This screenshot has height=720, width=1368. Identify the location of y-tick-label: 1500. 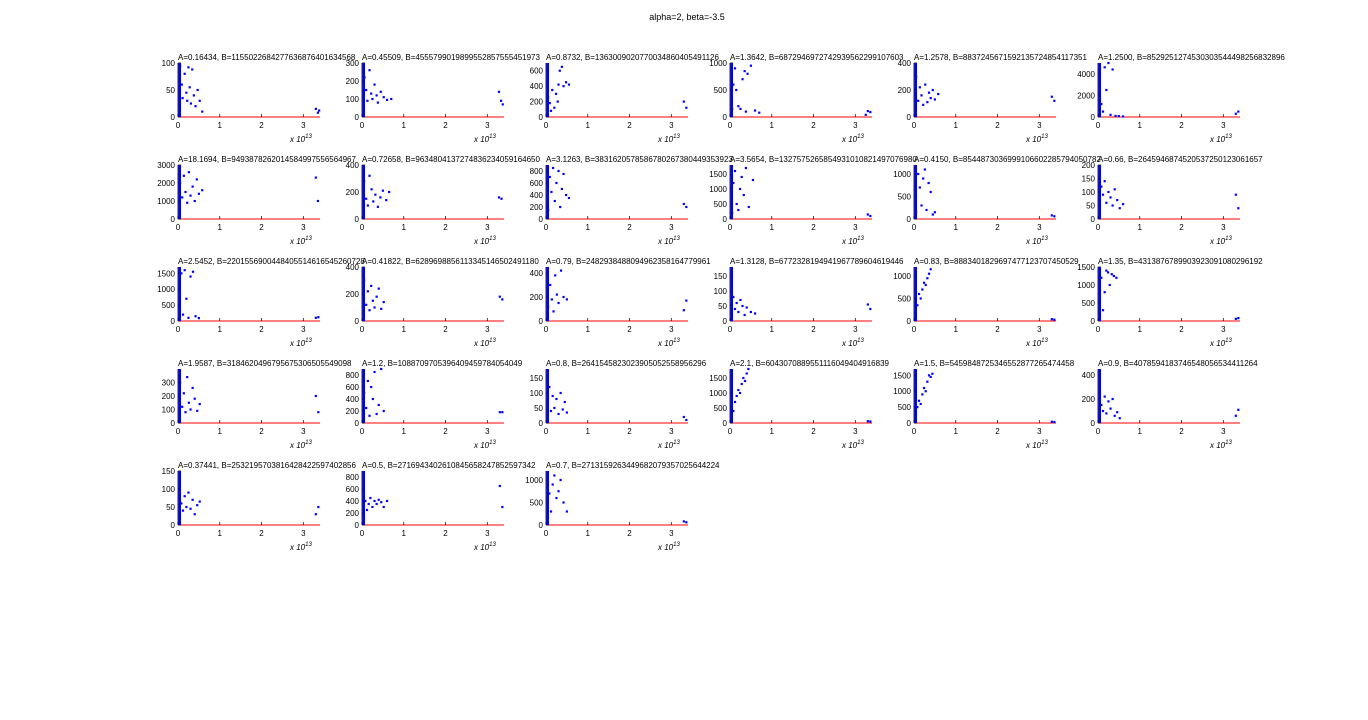
(902, 375).